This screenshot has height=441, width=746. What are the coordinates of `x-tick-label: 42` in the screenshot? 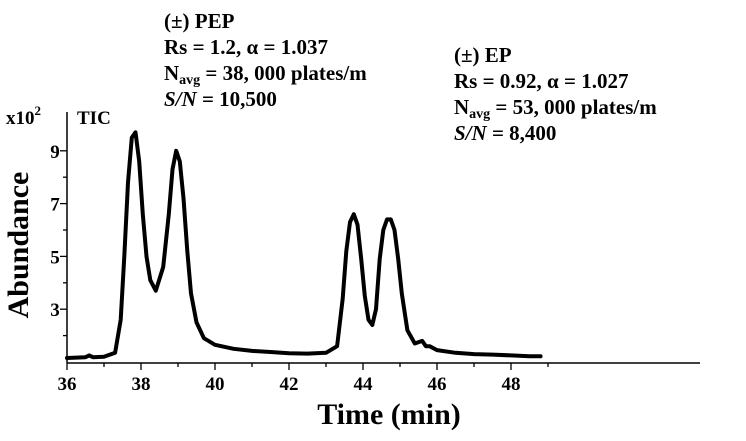 It's located at (289, 384).